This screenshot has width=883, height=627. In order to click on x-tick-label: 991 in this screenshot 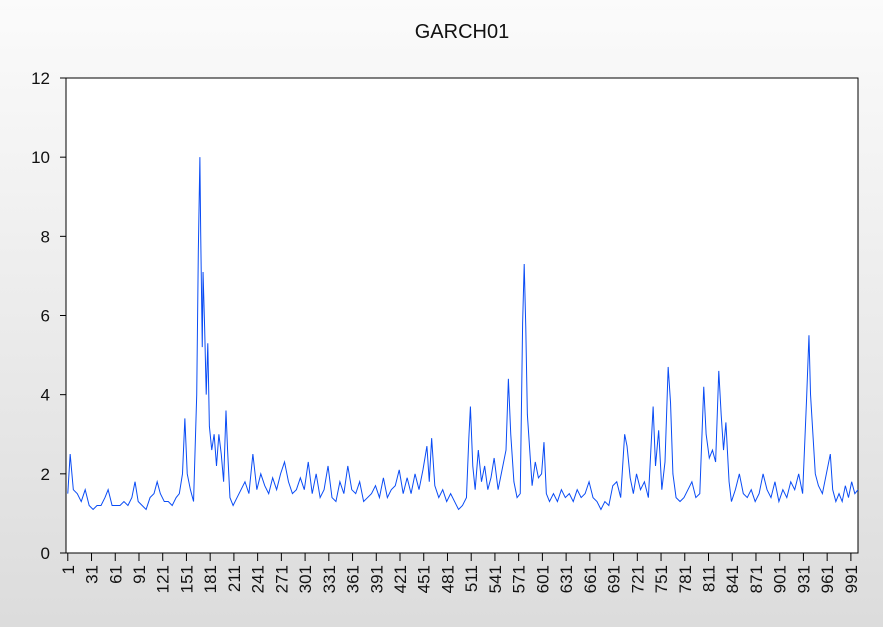, I will do `click(851, 579)`.